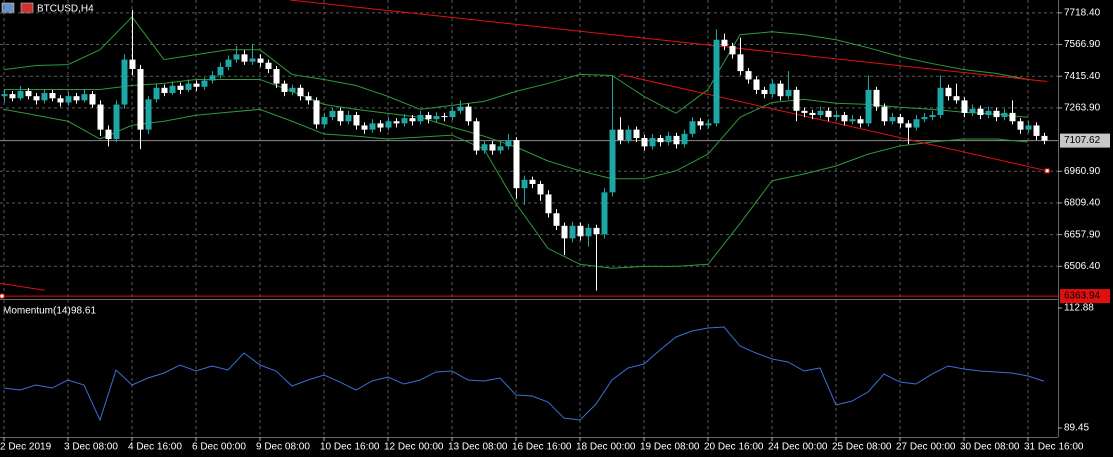  Describe the element at coordinates (1082, 203) in the screenshot. I see `y-tick-label: 6809.40` at that location.